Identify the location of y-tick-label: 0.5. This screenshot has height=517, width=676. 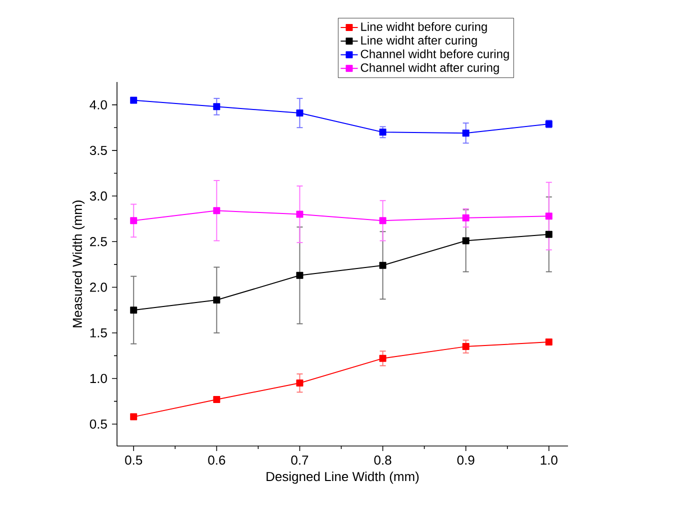
(98, 424).